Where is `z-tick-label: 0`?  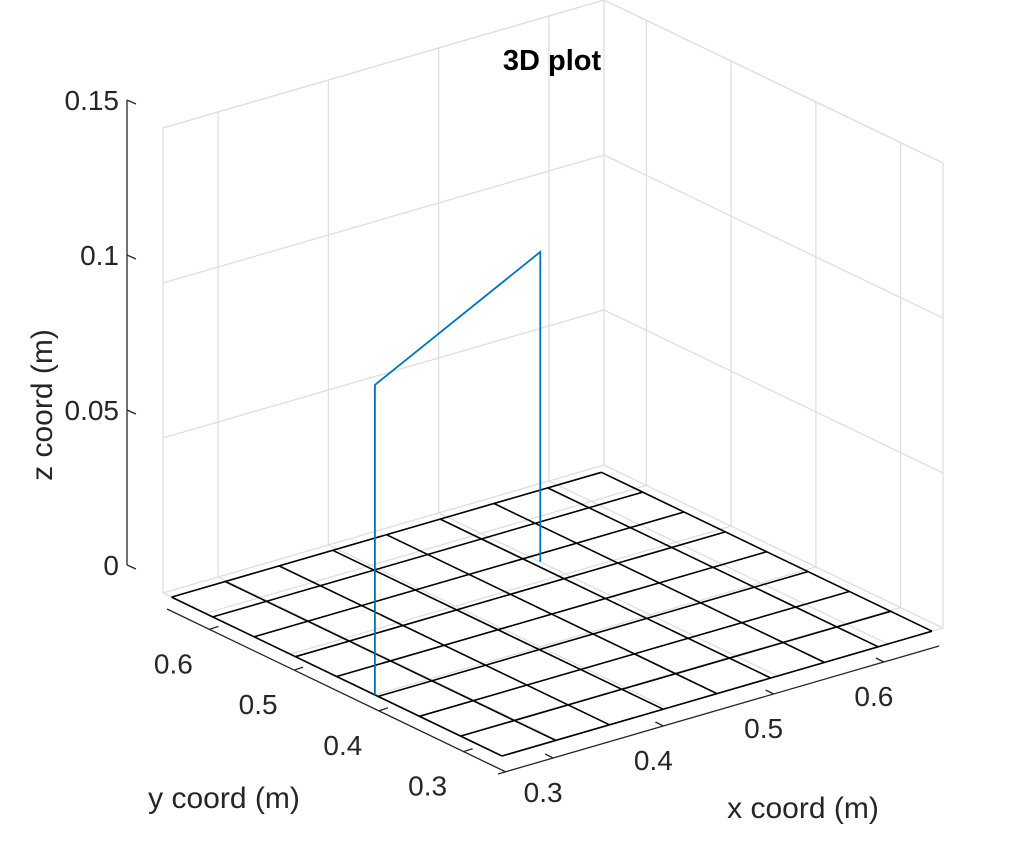 z-tick-label: 0 is located at coordinates (111, 565).